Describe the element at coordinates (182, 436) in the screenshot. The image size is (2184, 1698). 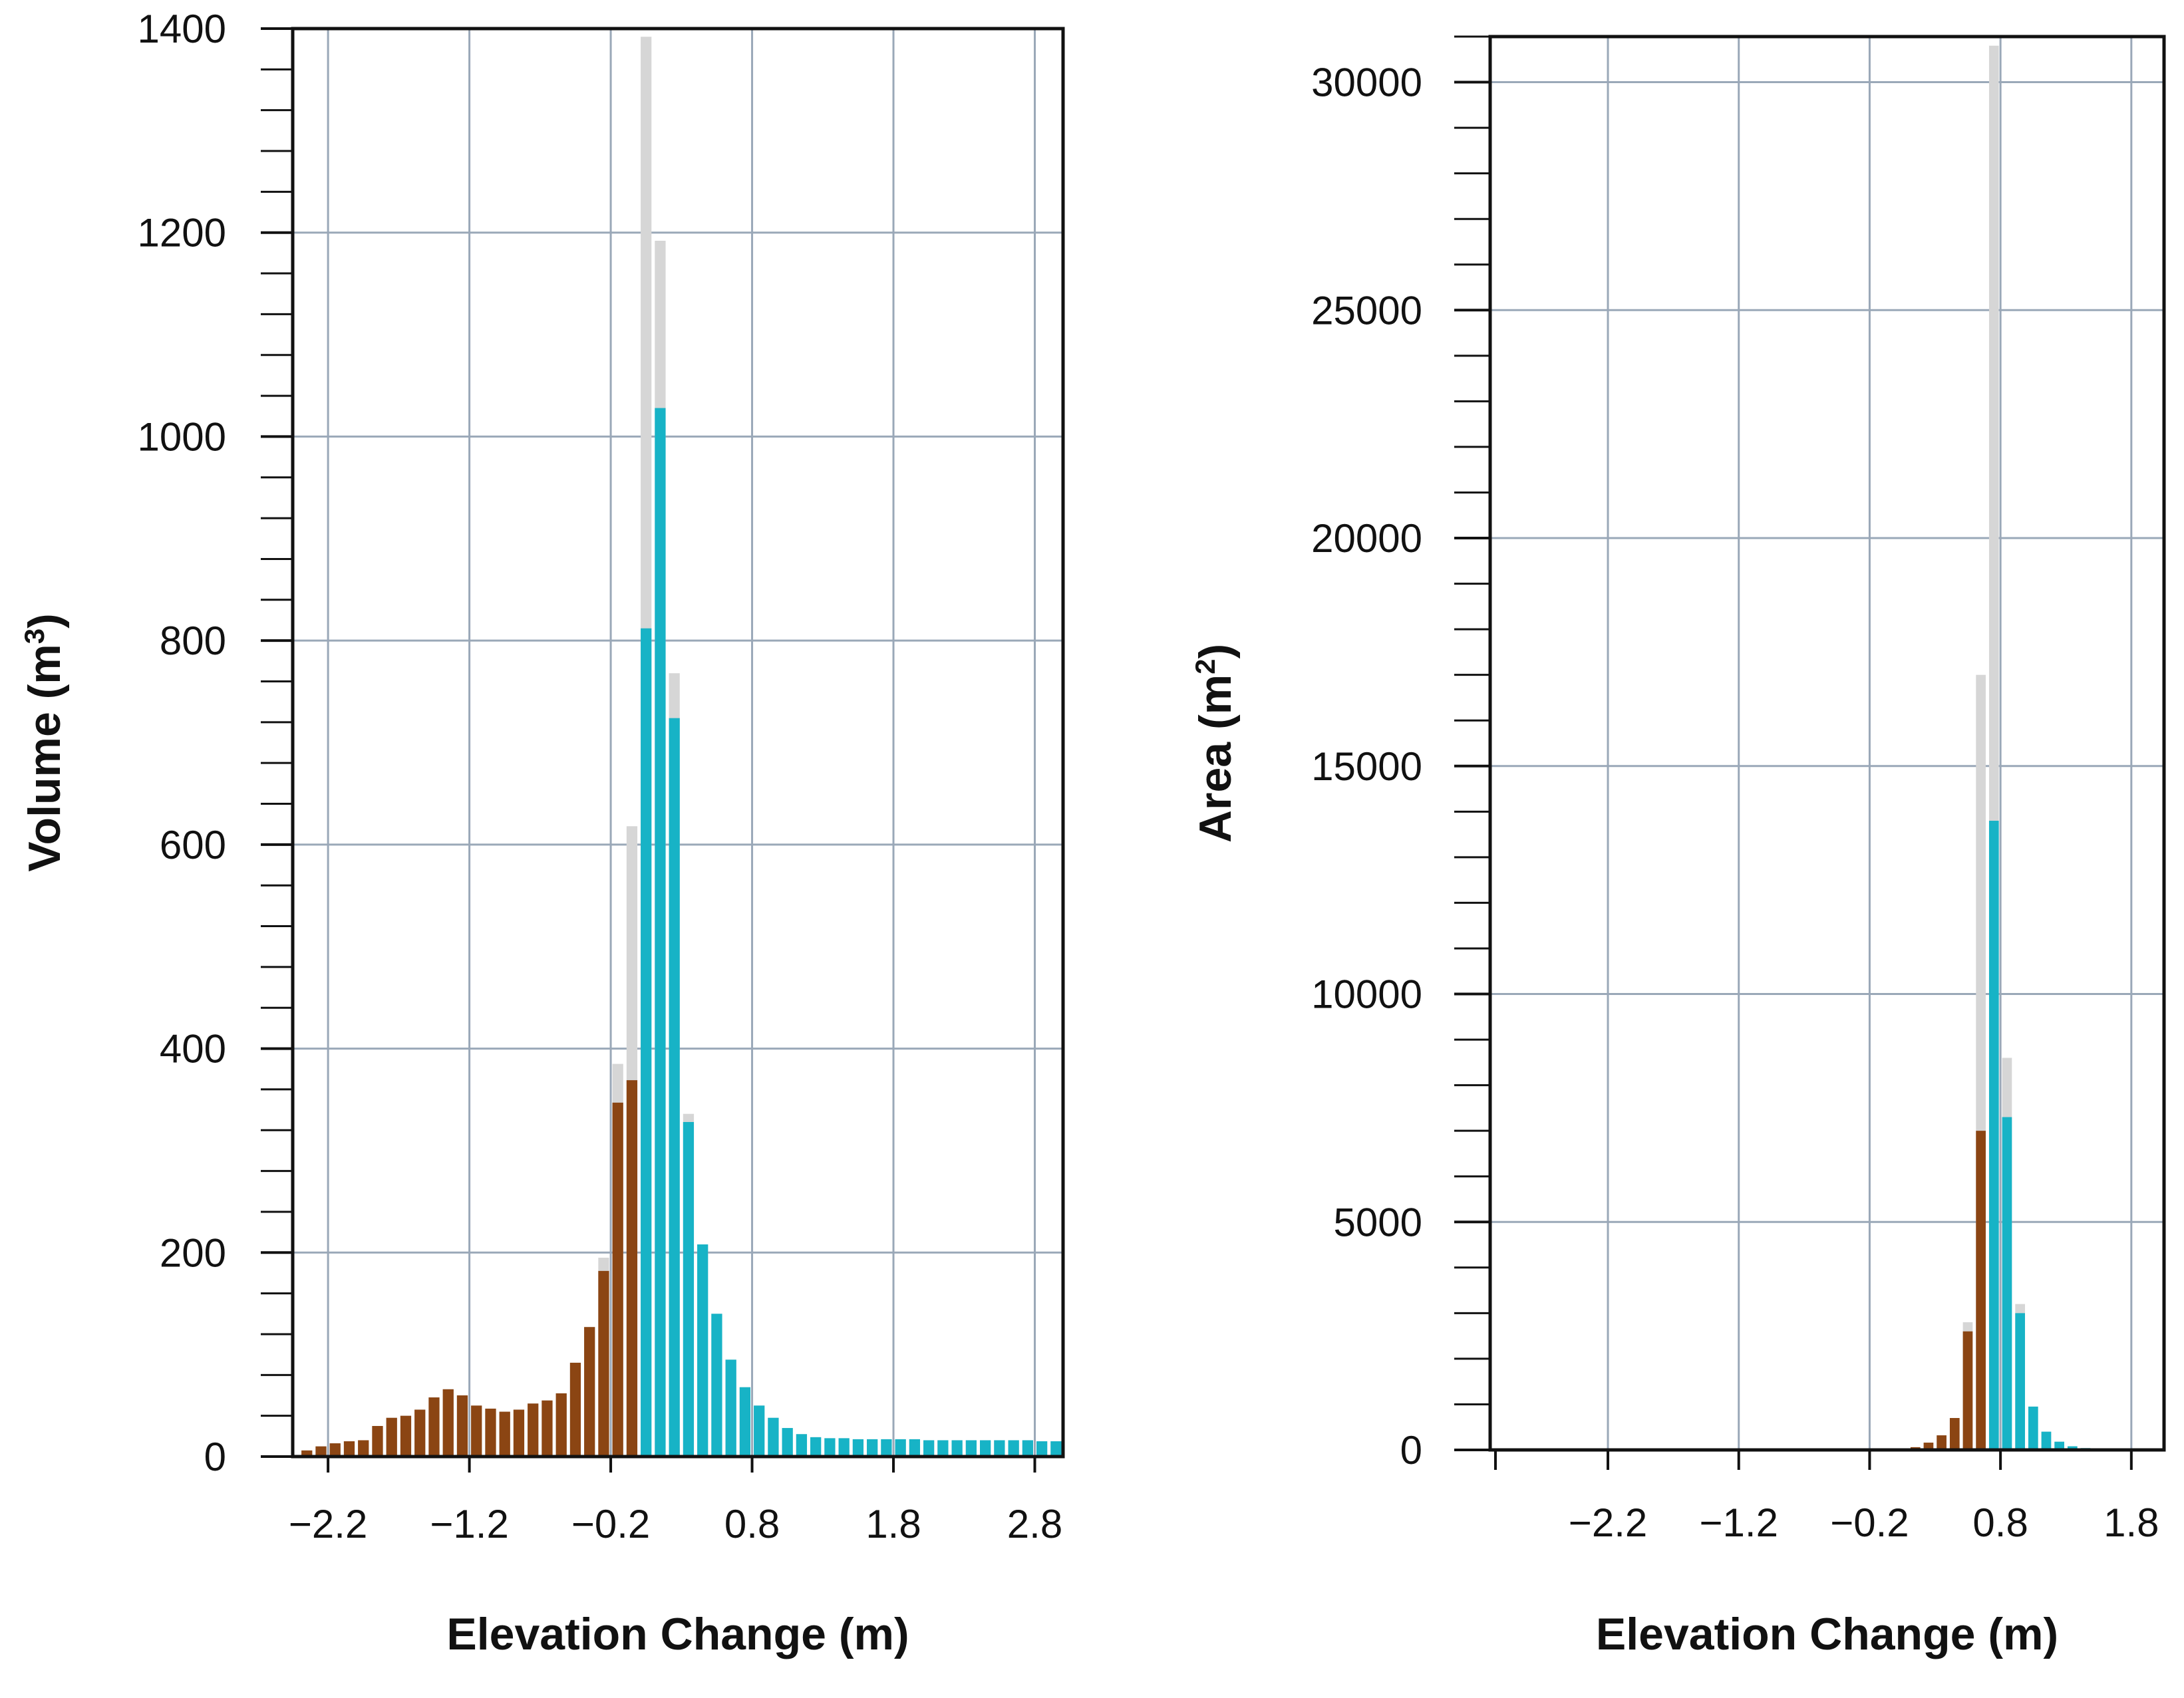
I see `y-tick-label: 1000` at that location.